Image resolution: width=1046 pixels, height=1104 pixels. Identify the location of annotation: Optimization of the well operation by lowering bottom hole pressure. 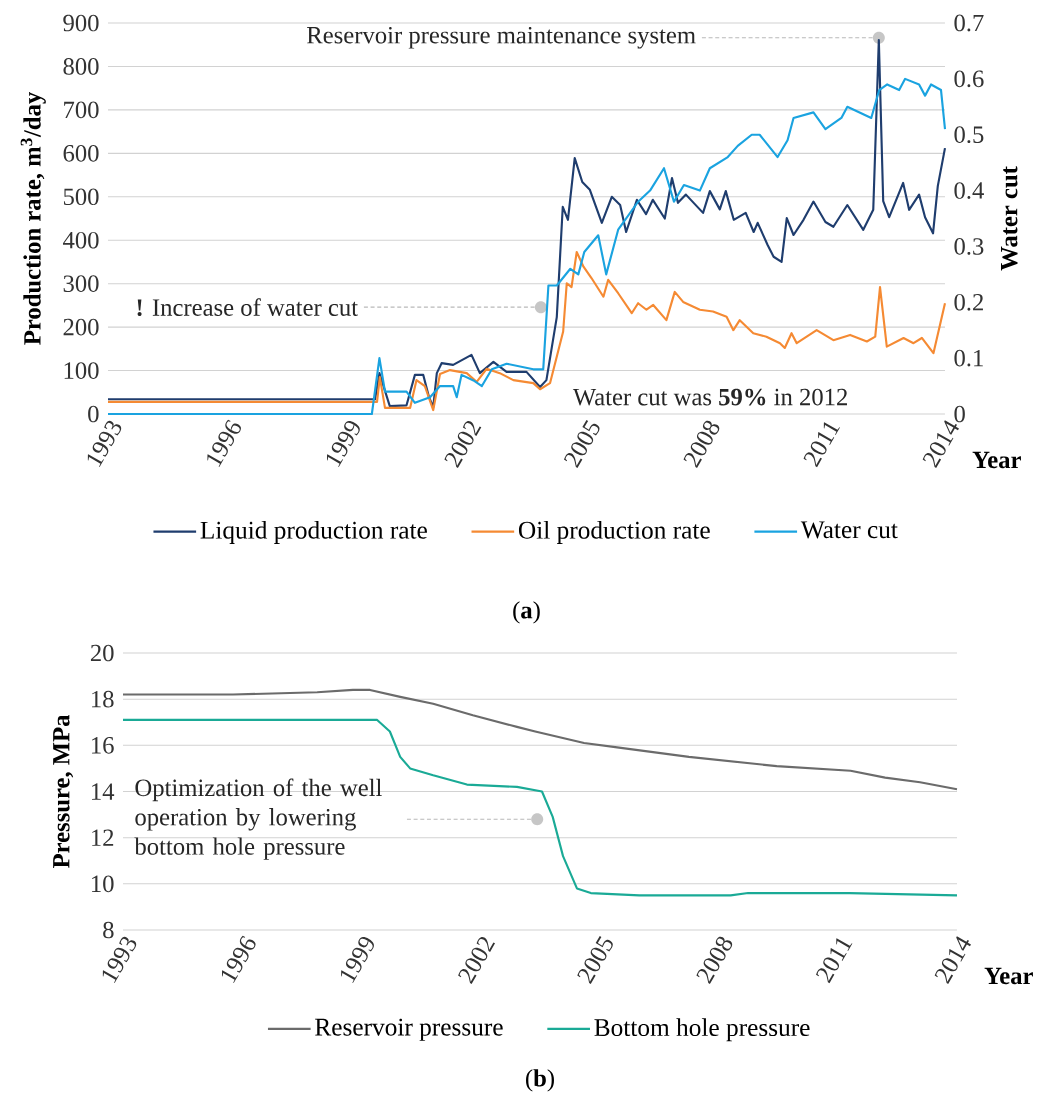
(258, 819).